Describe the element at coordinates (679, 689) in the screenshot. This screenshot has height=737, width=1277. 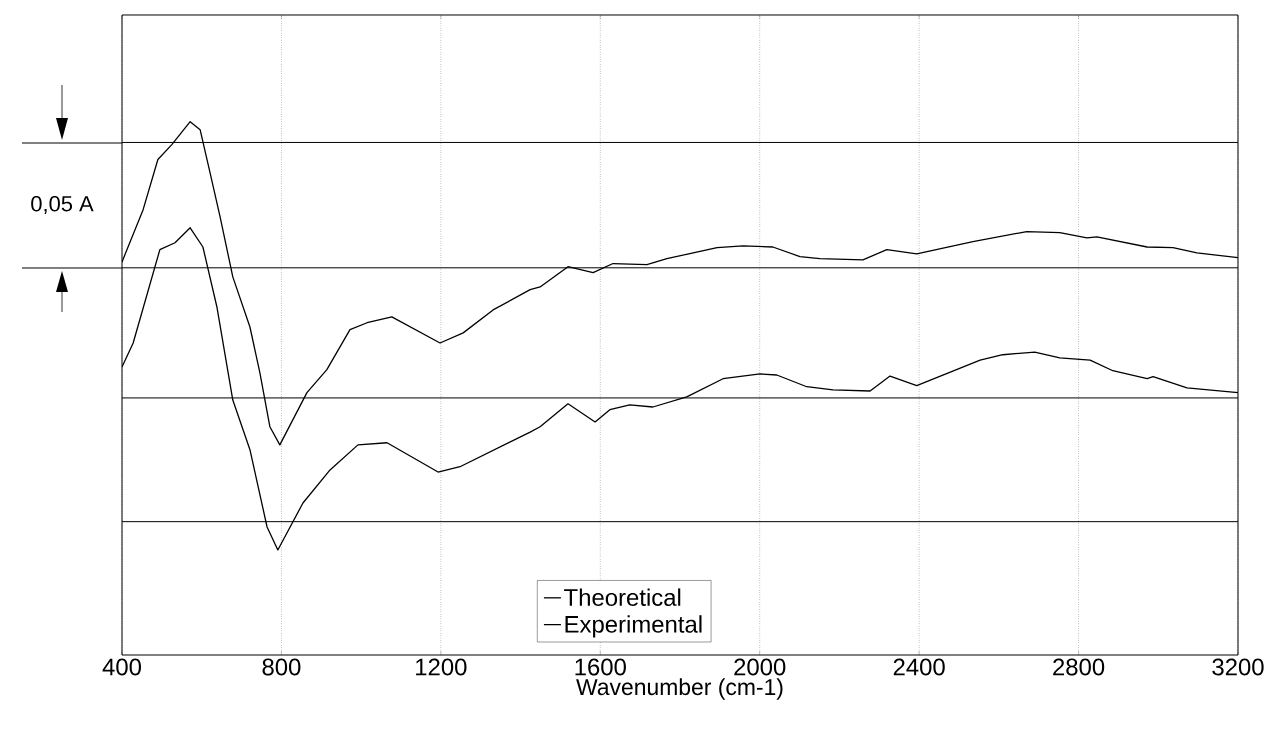
I see `x-axis-title: Wavenumber (cm-1)` at that location.